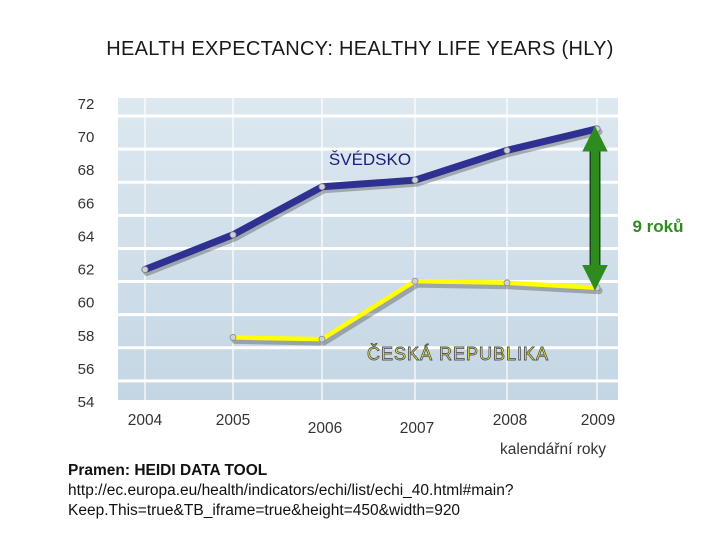  Describe the element at coordinates (86, 236) in the screenshot. I see `y-tick-label: 64` at that location.